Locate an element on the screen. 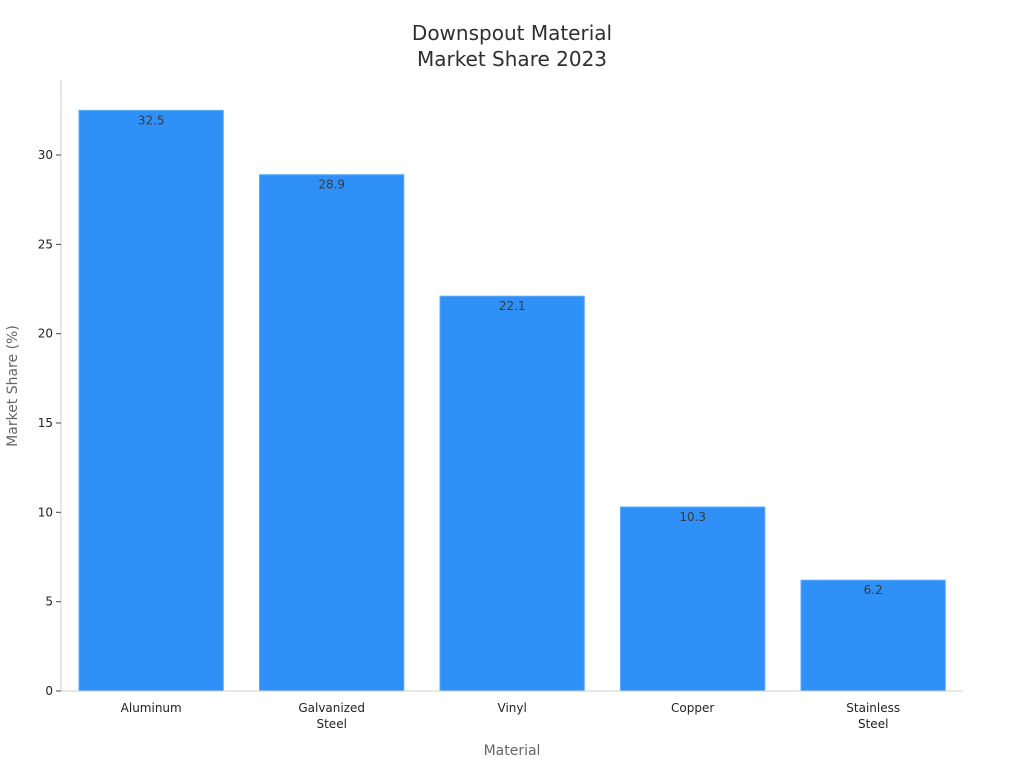 The image size is (1024, 768). x-tick-label-1-line-0: Galvanized is located at coordinates (331, 708).